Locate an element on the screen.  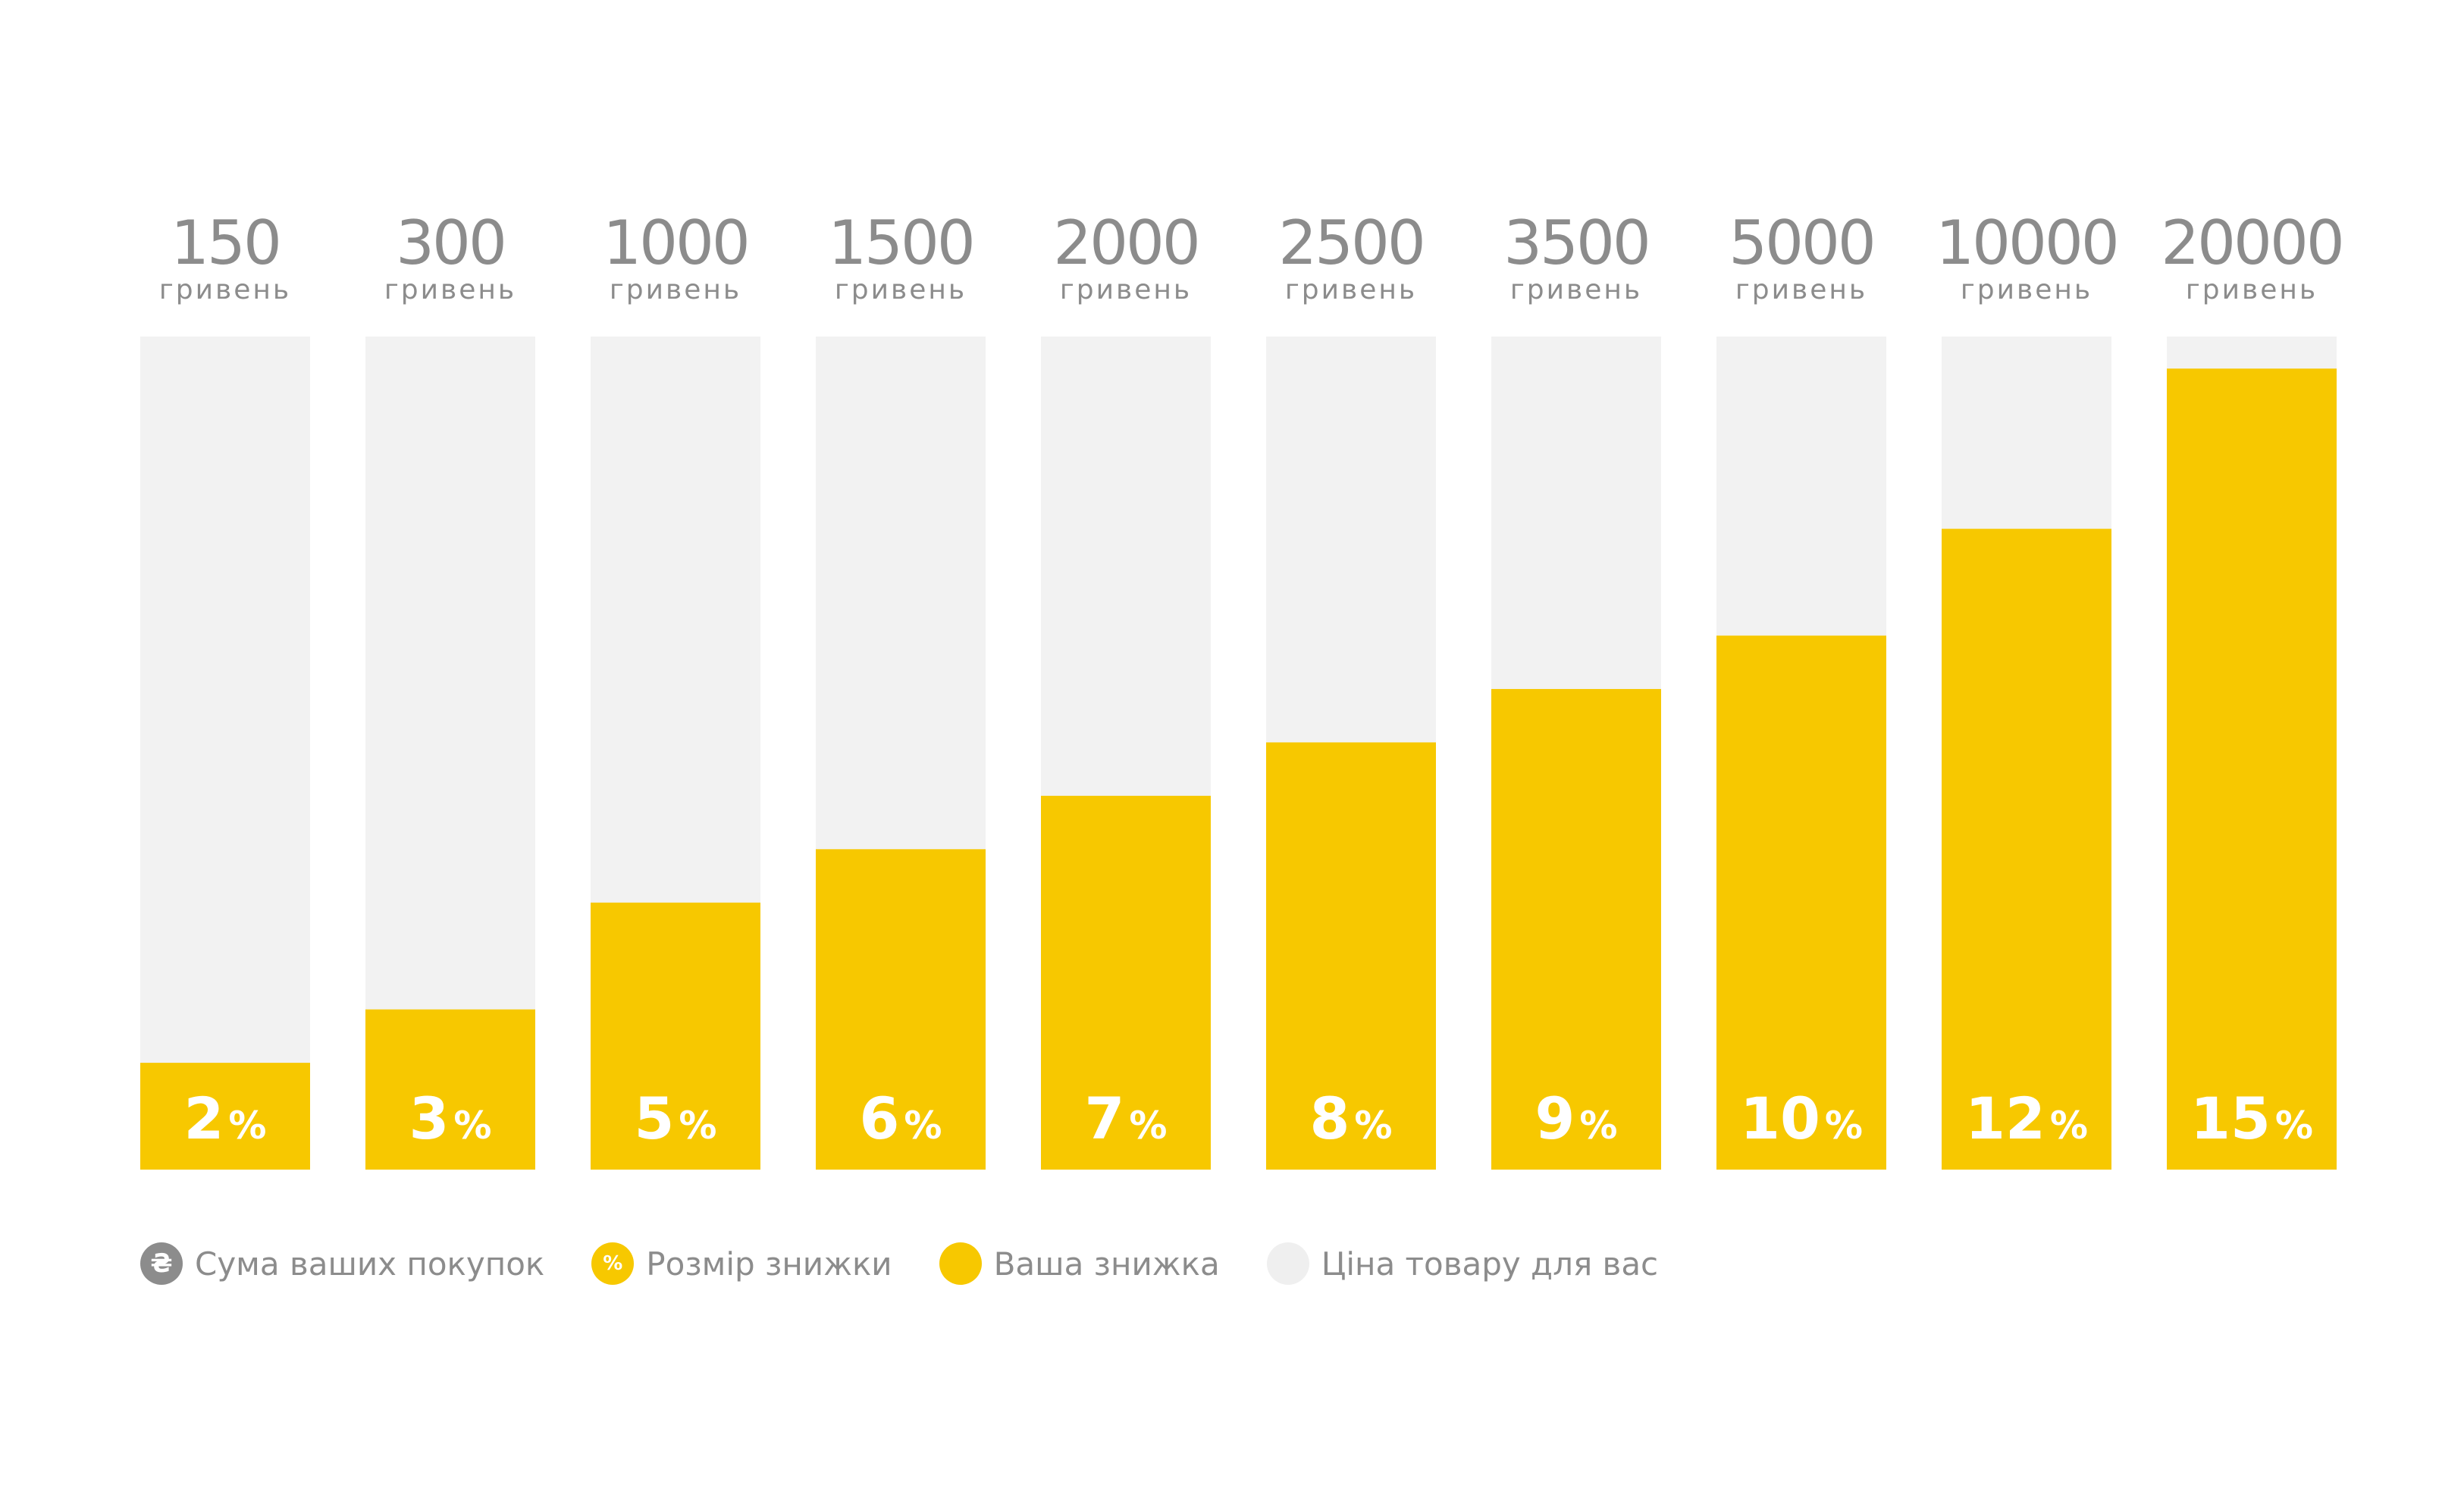
amount-label: 2500 is located at coordinates (1351, 243).